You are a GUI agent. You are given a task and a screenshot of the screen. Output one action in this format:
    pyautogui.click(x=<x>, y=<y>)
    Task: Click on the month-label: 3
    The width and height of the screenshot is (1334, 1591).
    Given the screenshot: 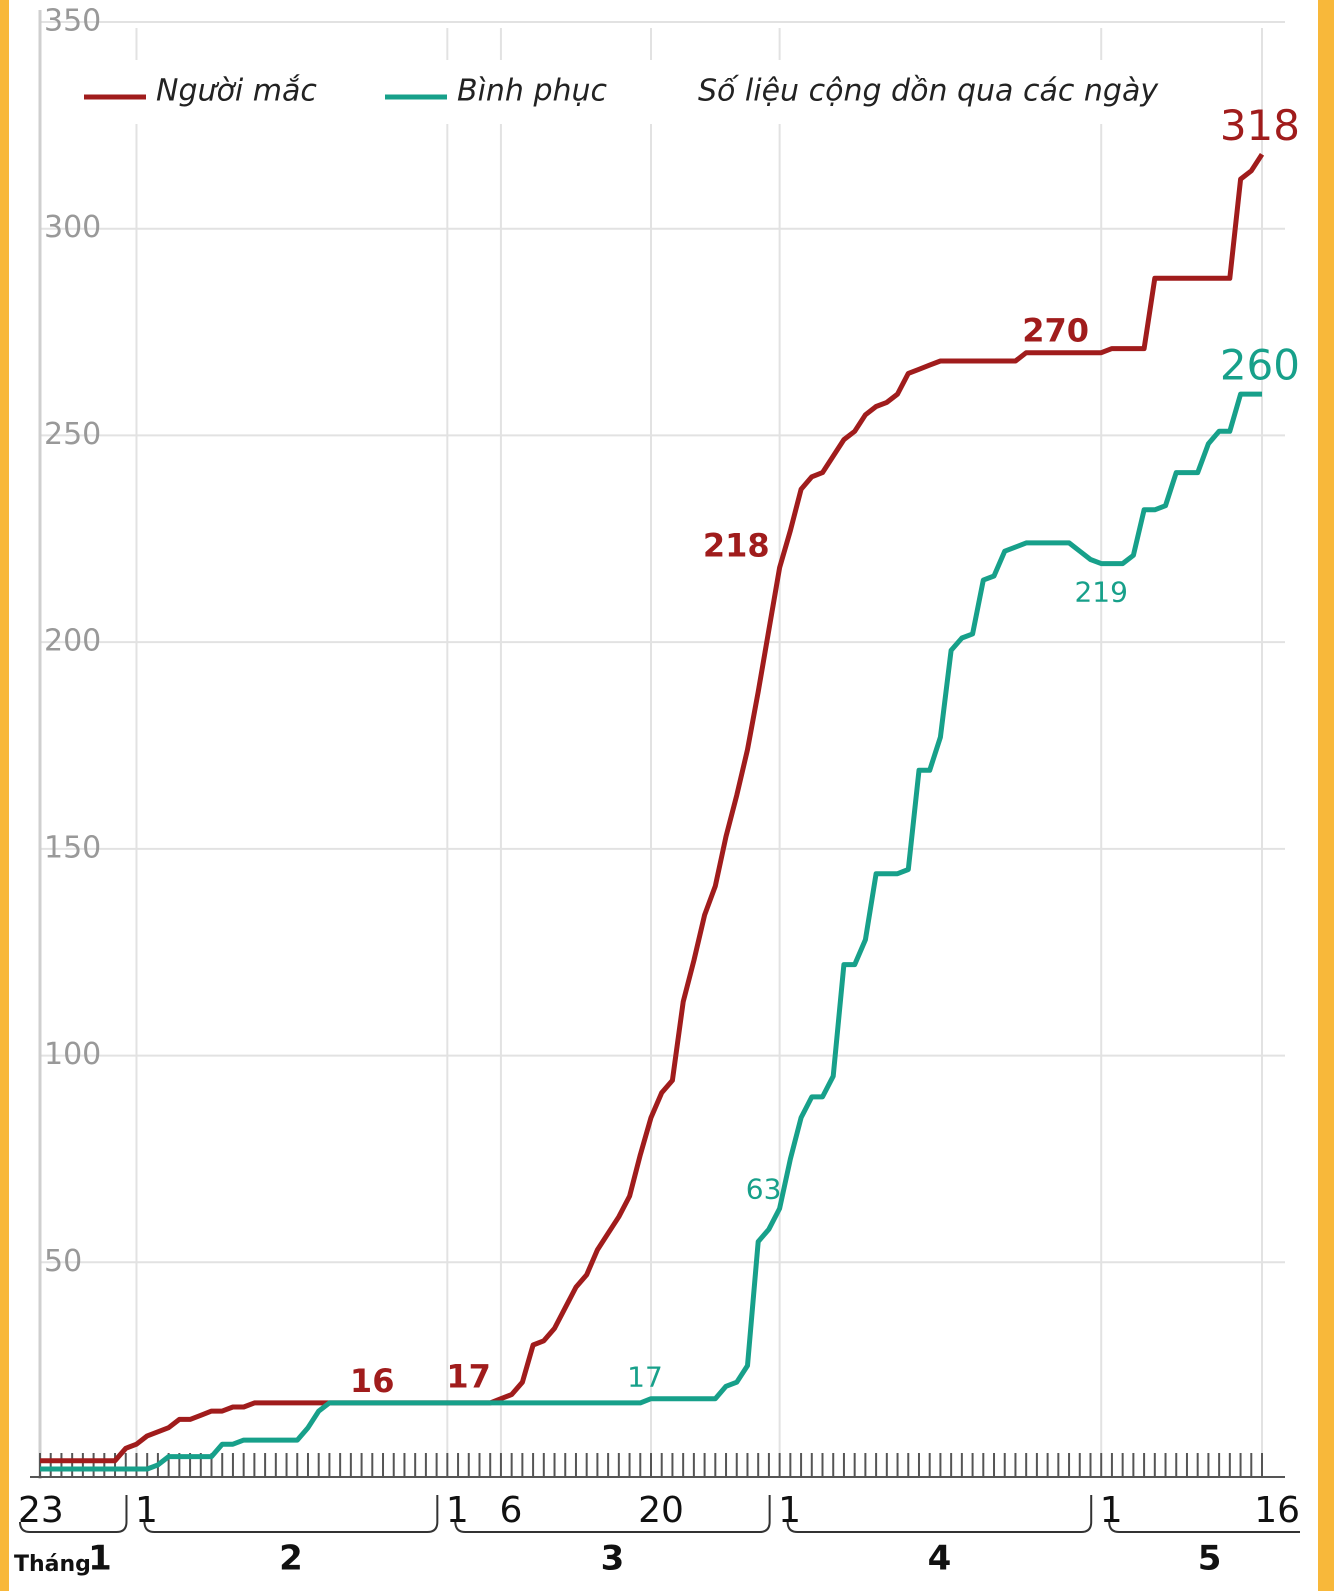 What is the action you would take?
    pyautogui.click(x=613, y=1559)
    